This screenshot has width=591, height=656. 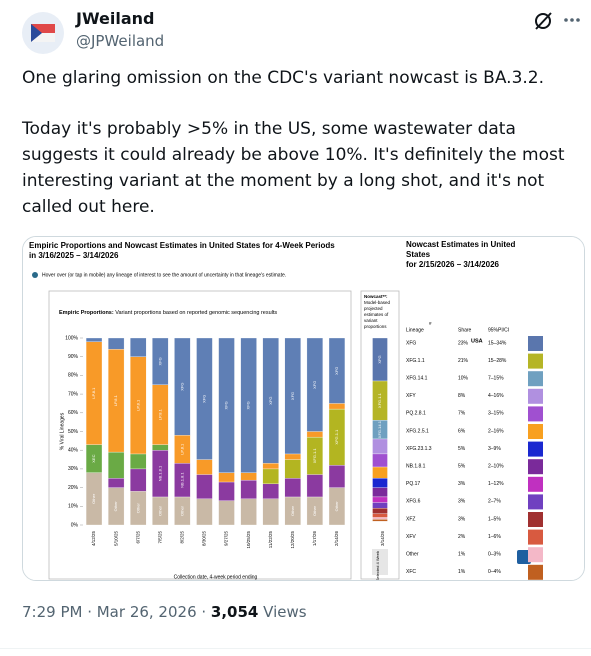 What do you see at coordinates (379, 359) in the screenshot?
I see `nowcast-segment-label: XFG` at bounding box center [379, 359].